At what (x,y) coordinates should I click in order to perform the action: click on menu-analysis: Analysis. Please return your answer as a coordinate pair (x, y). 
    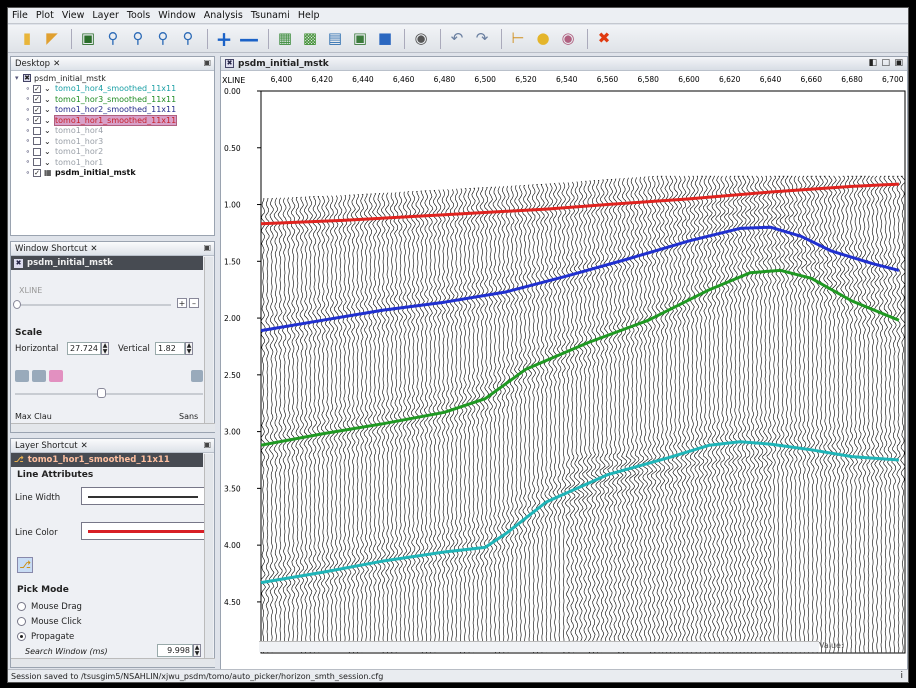
    Looking at the image, I should click on (223, 15).